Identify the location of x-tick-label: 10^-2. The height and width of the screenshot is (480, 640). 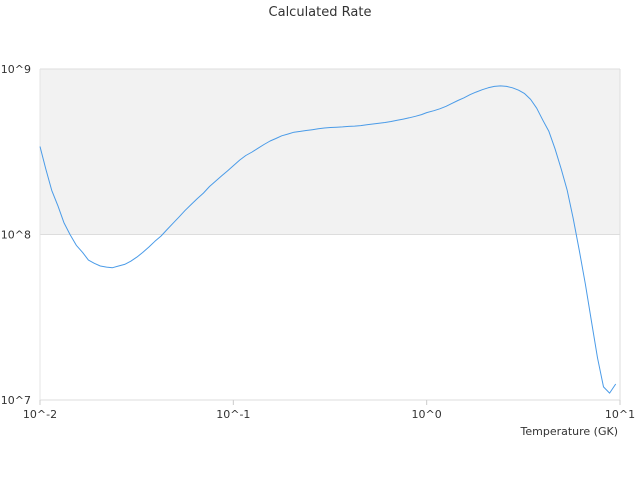
(40, 414).